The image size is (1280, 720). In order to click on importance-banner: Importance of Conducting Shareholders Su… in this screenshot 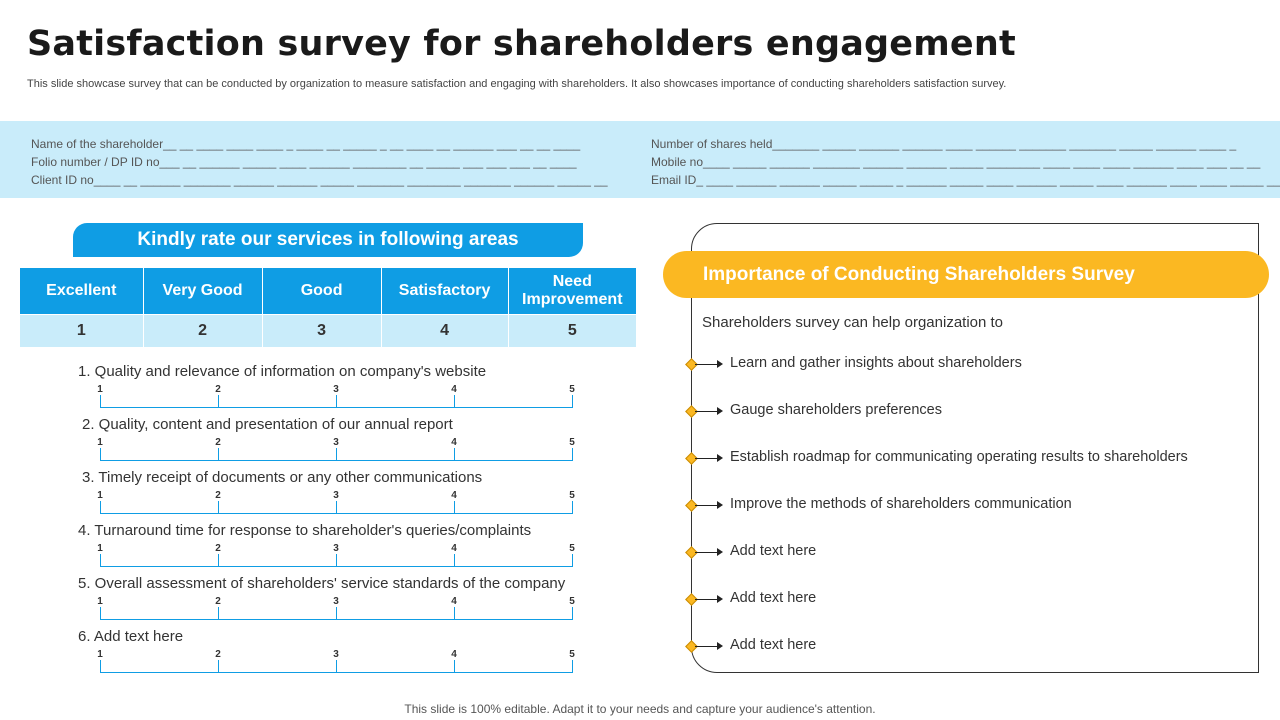, I will do `click(966, 274)`.